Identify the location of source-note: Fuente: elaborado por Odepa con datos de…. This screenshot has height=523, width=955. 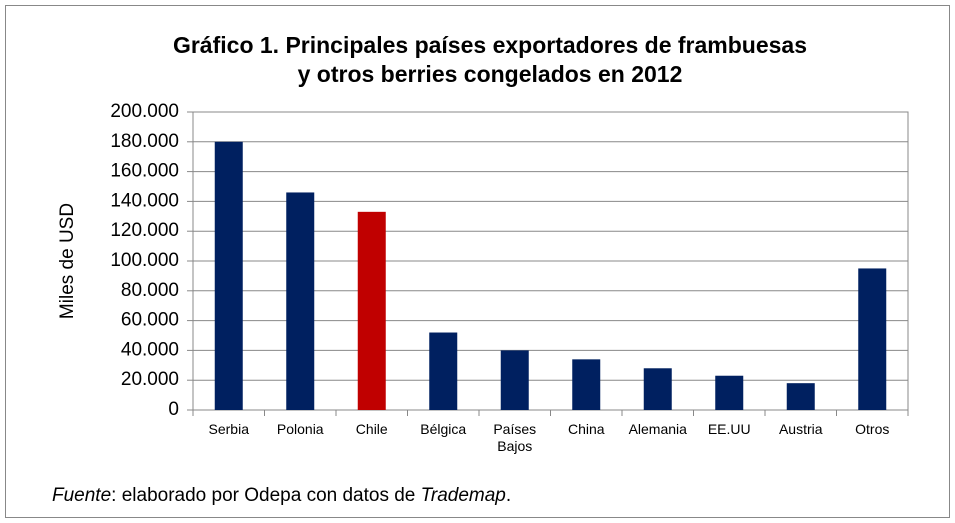
(281, 496).